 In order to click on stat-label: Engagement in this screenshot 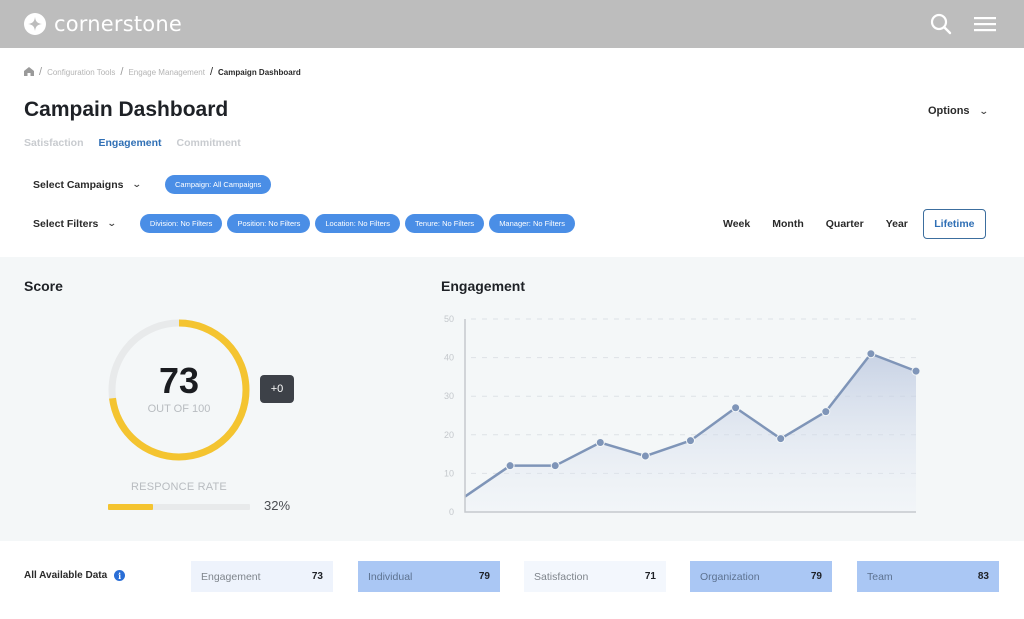, I will do `click(231, 576)`.